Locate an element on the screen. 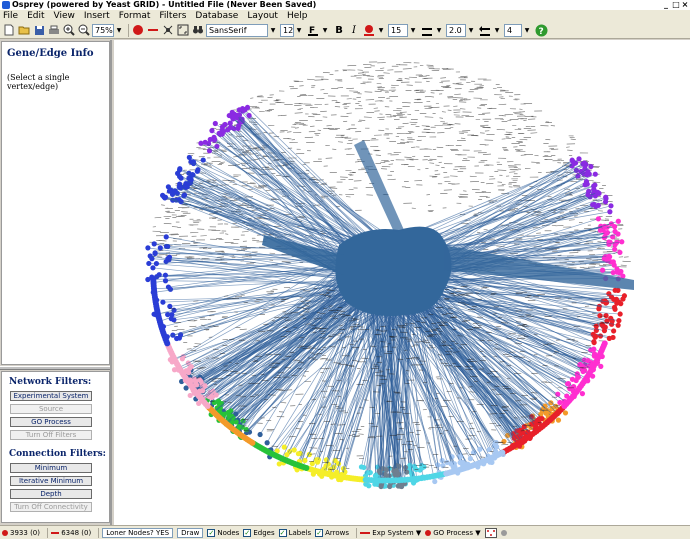  zoom-select: 75% is located at coordinates (103, 30).